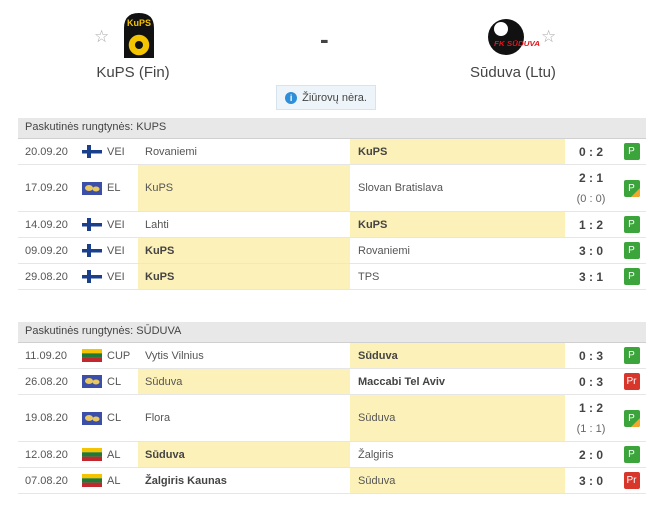 The width and height of the screenshot is (662, 525). Describe the element at coordinates (332, 152) in the screenshot. I see `match-row: 20.09.20 VEI Rovaniemi KuPS 0 : 2 P` at that location.